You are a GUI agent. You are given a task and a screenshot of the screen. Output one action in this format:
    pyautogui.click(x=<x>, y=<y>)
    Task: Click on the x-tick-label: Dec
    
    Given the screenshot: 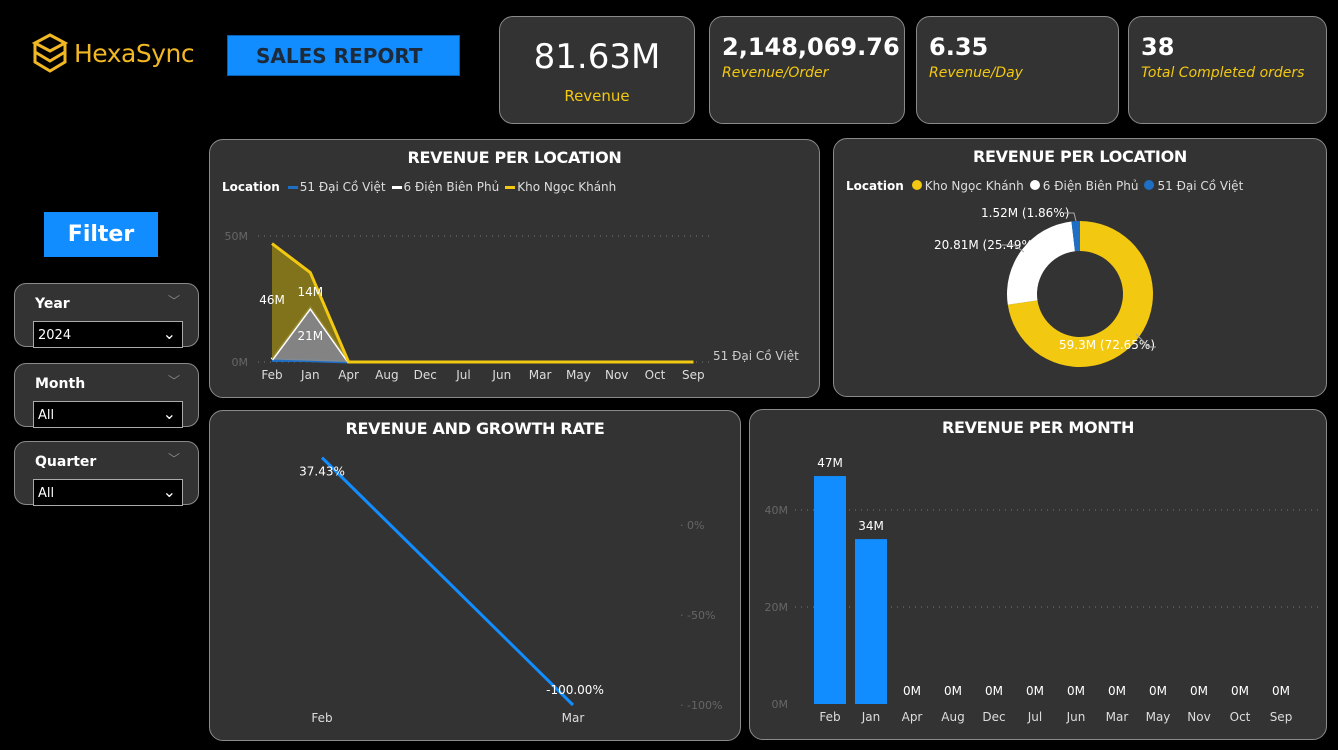 What is the action you would take?
    pyautogui.click(x=425, y=375)
    